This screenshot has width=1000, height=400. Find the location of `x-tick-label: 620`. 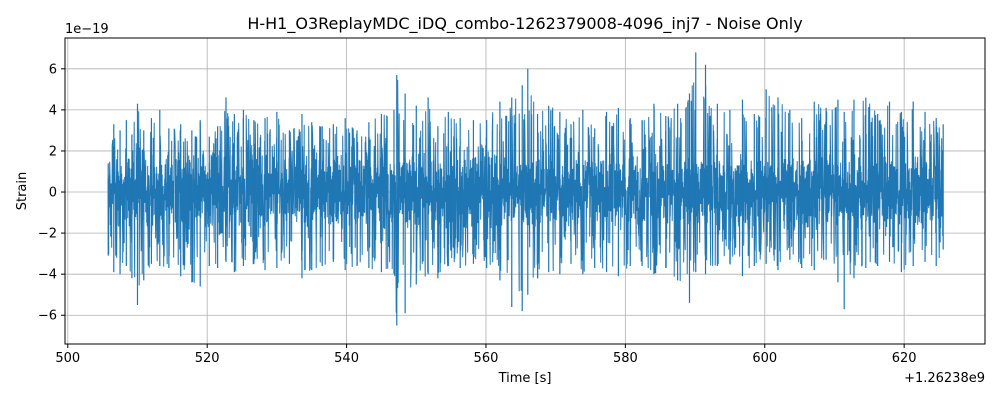

x-tick-label: 620 is located at coordinates (904, 358).